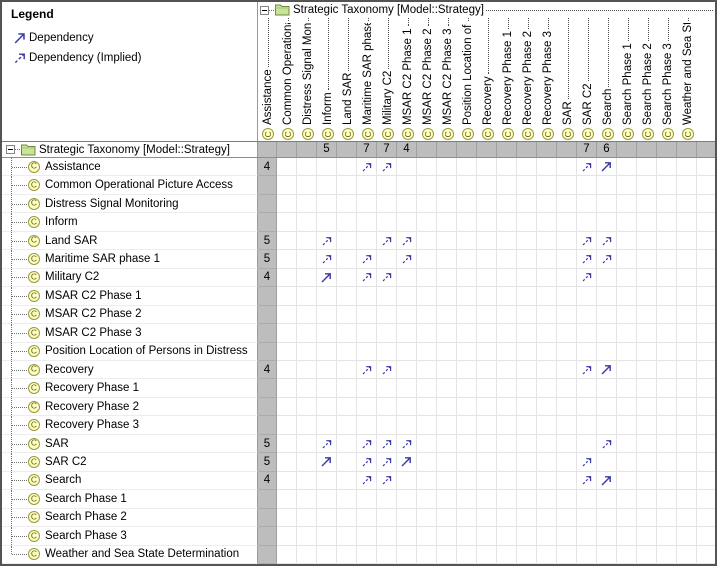  Describe the element at coordinates (628, 72) in the screenshot. I see `column-header: Search Phase 1` at that location.